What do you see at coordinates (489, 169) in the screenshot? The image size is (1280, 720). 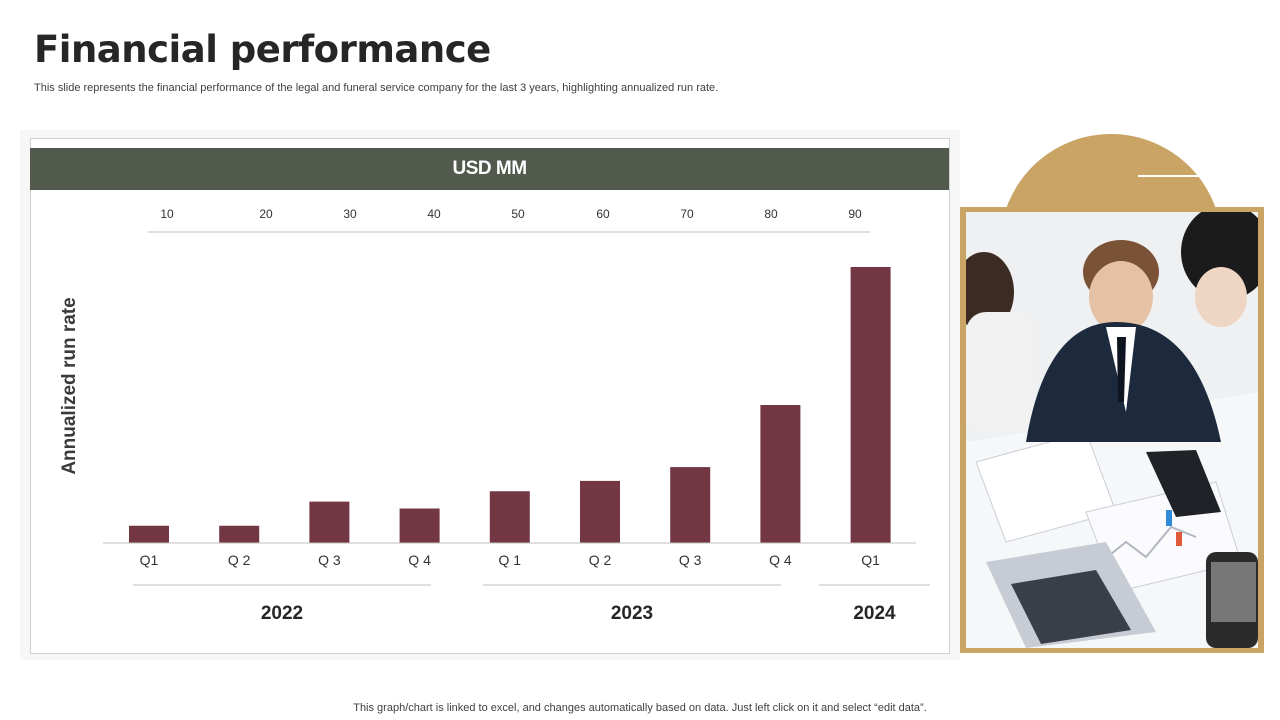 I see `chart-title: USD MM` at bounding box center [489, 169].